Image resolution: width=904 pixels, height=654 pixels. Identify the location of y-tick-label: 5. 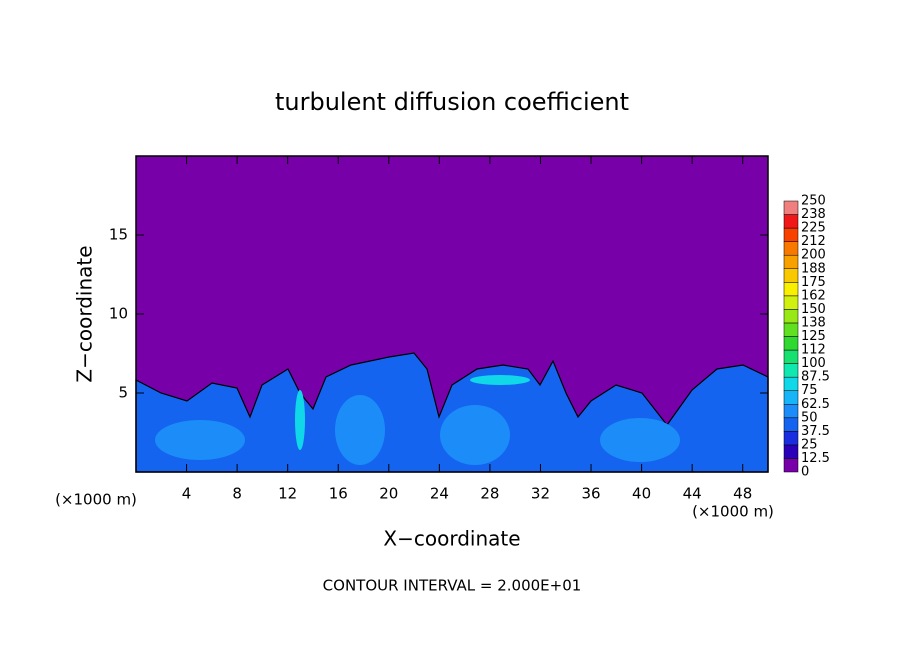
(123, 393).